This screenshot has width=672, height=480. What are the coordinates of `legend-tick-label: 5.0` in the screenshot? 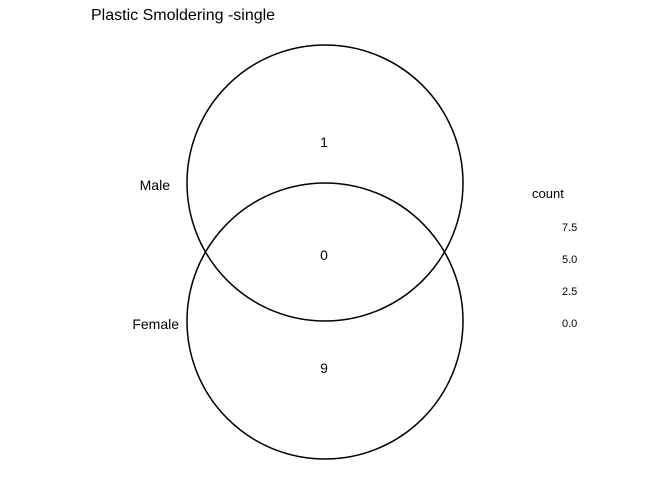 It's located at (569, 260).